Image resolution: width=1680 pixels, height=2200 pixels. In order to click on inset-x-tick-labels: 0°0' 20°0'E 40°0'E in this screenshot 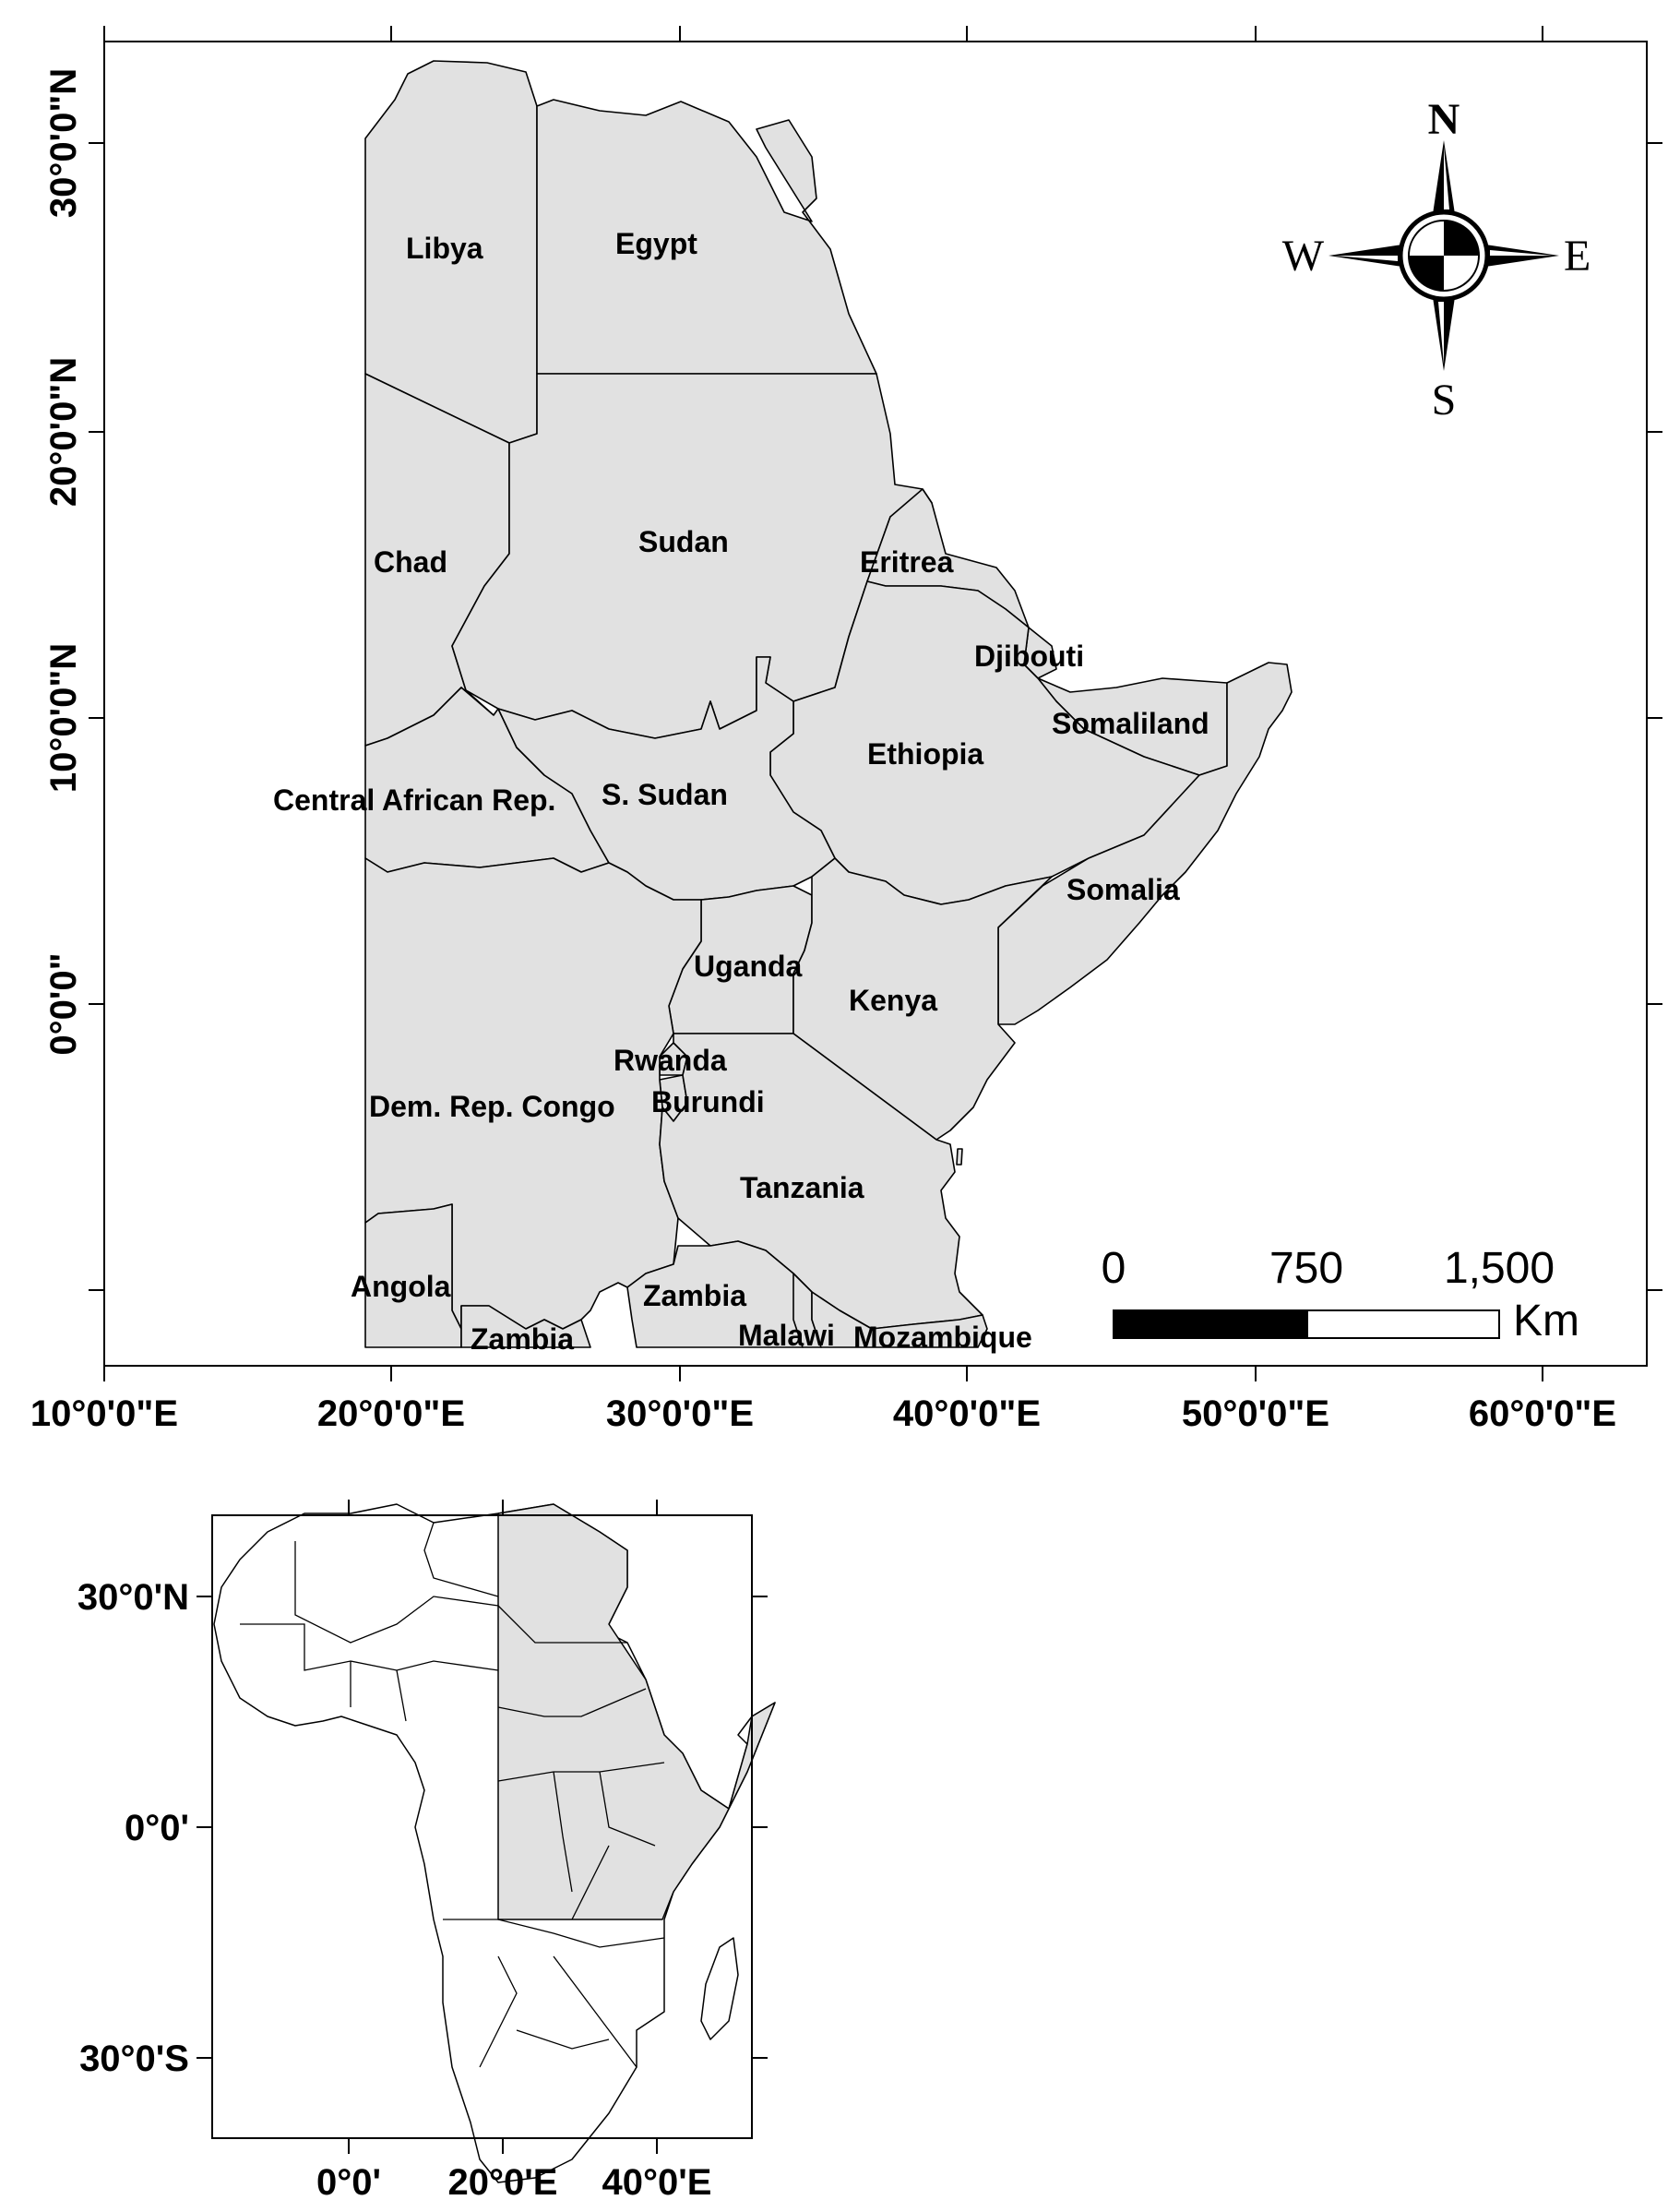, I will do `click(513, 2181)`.